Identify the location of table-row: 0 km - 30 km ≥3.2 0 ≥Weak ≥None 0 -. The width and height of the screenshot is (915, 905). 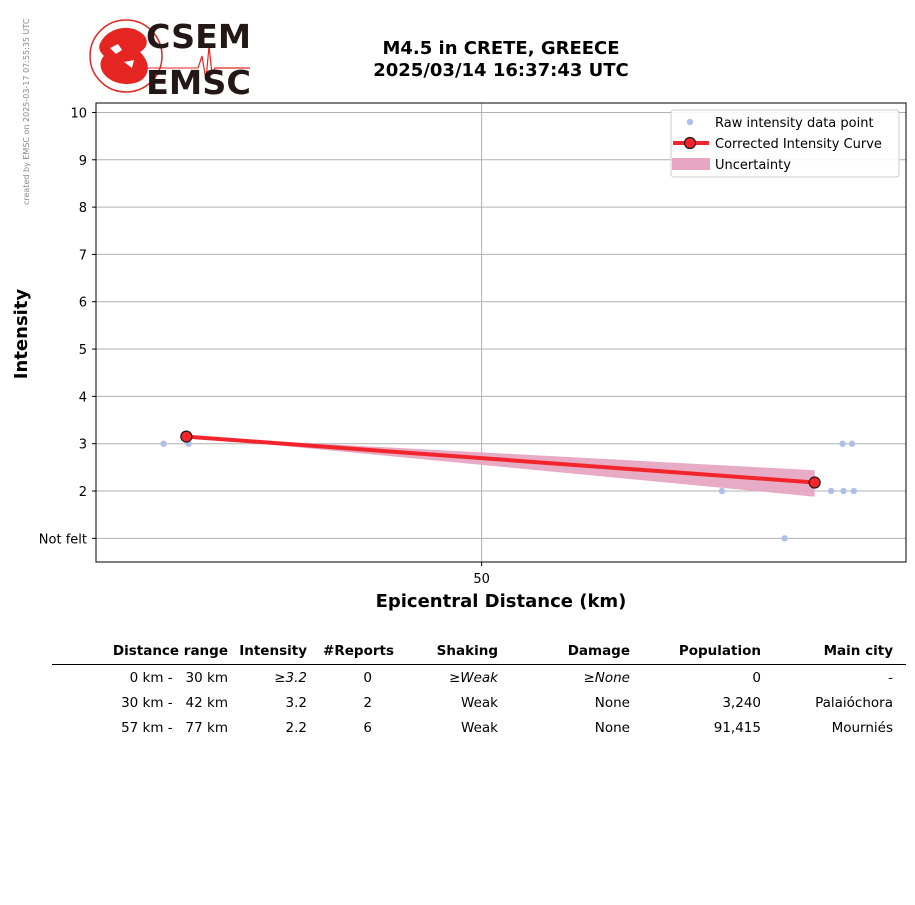
(479, 678).